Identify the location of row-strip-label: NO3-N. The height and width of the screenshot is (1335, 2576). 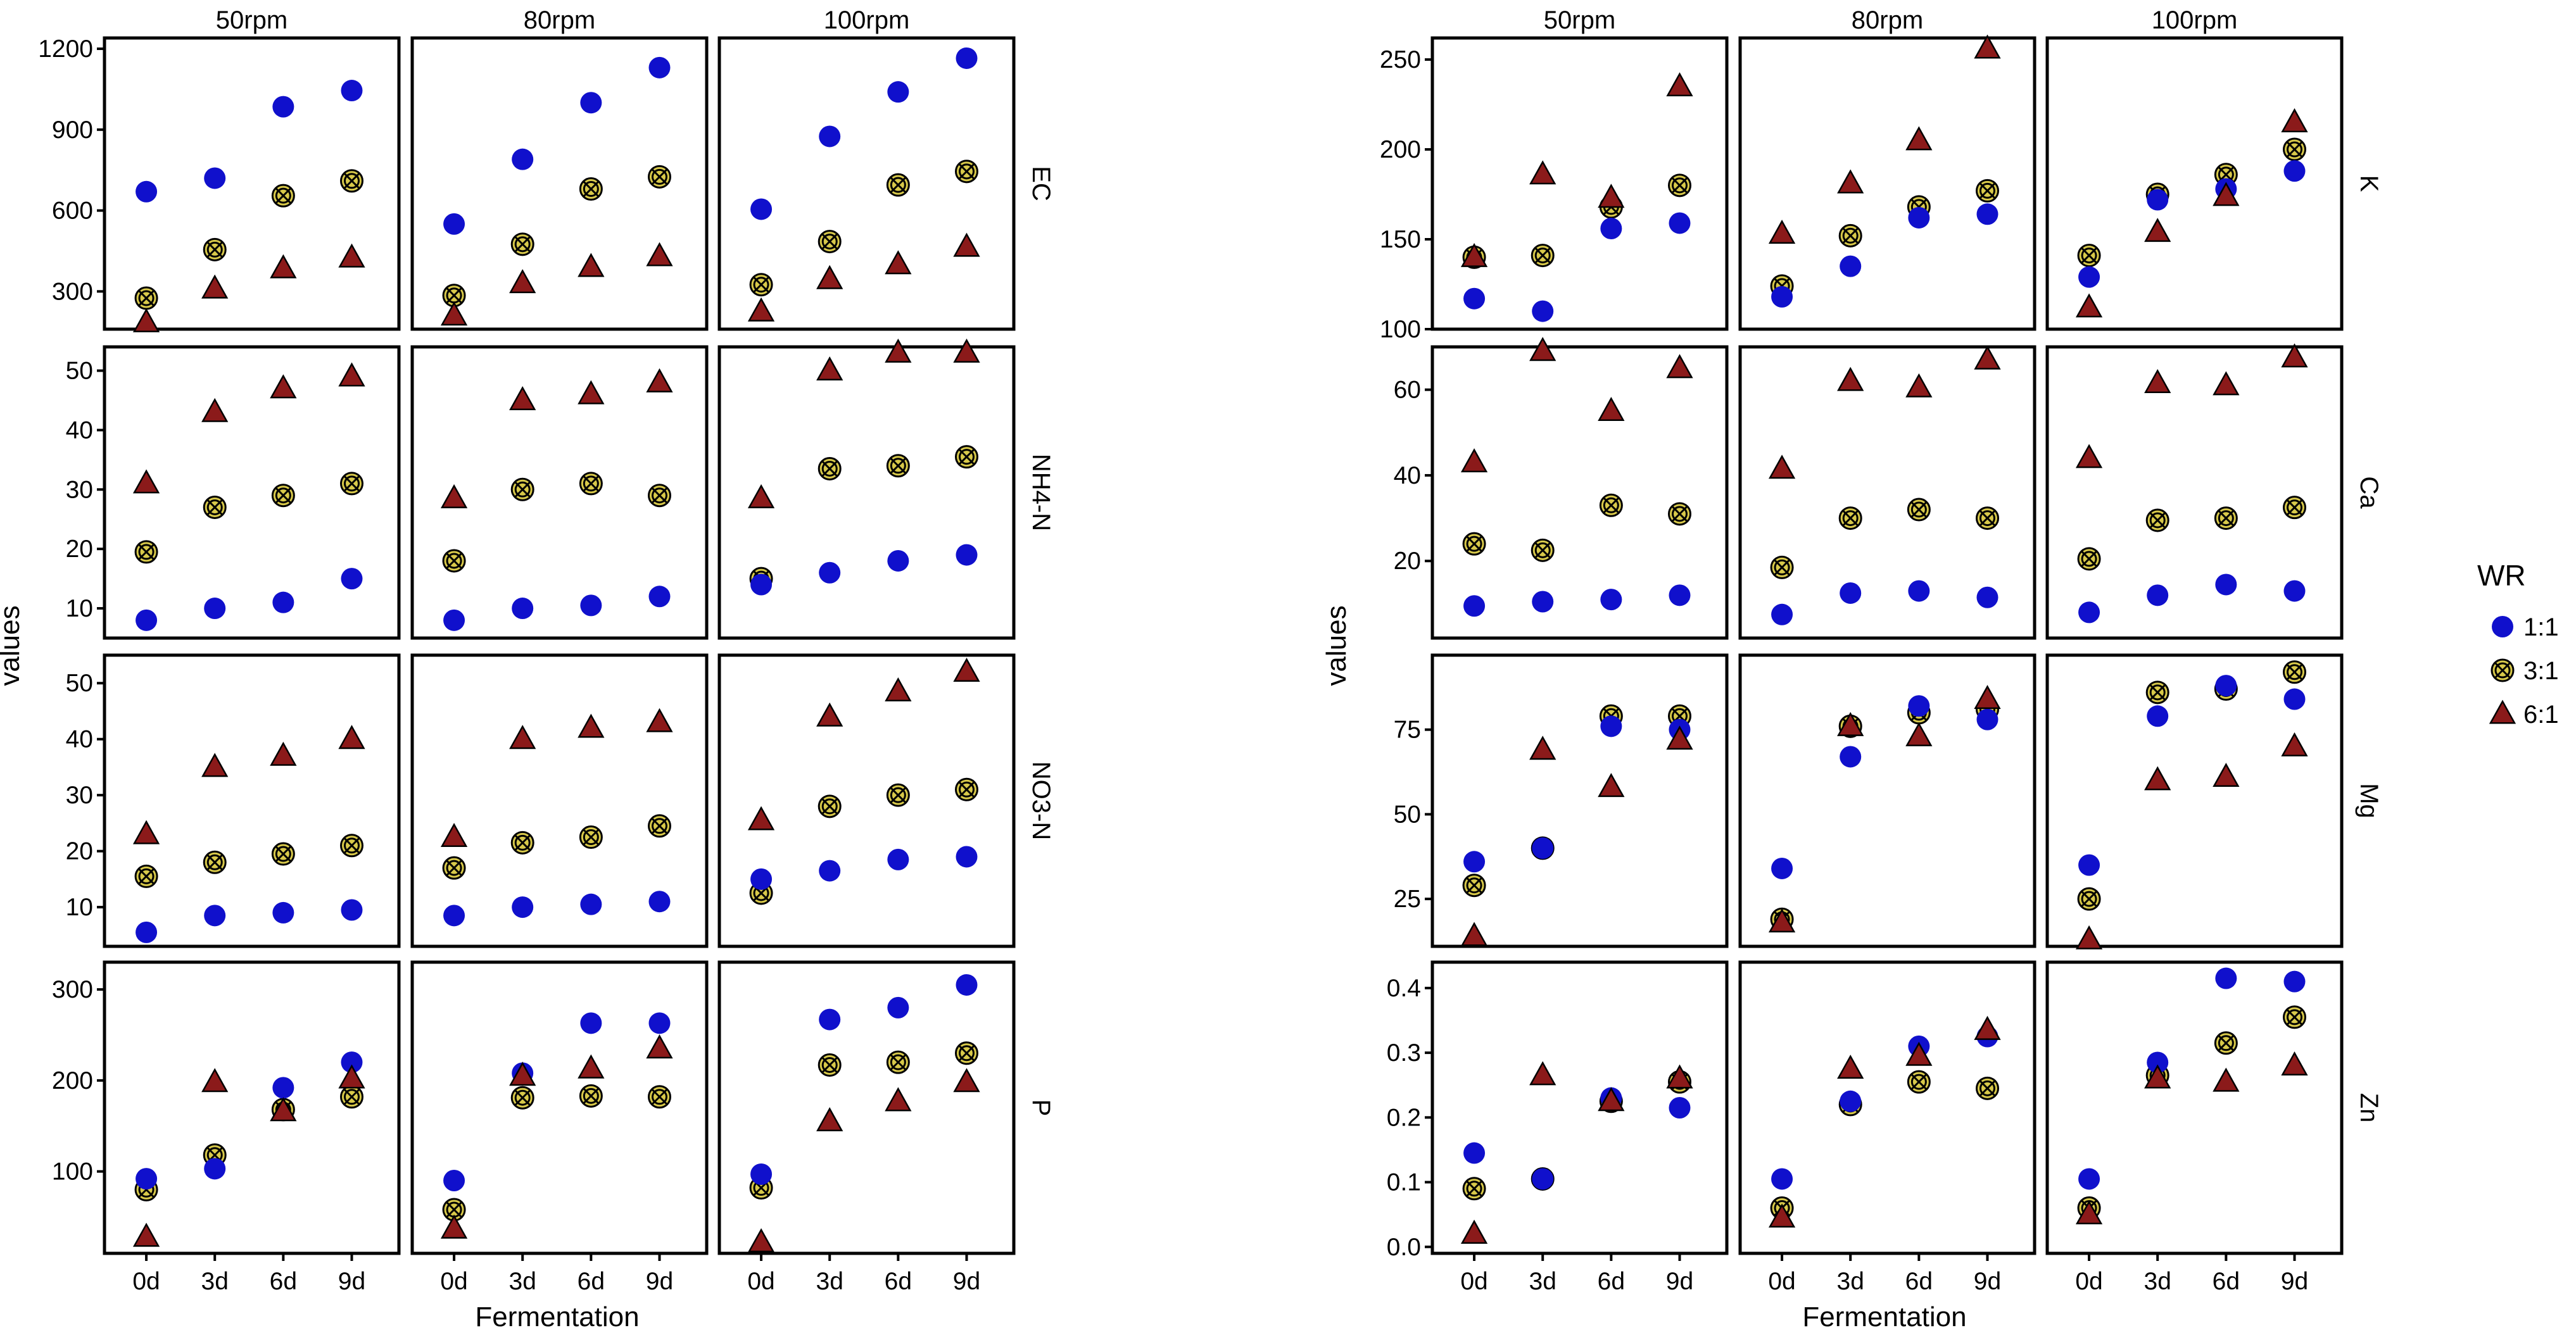
(1041, 801).